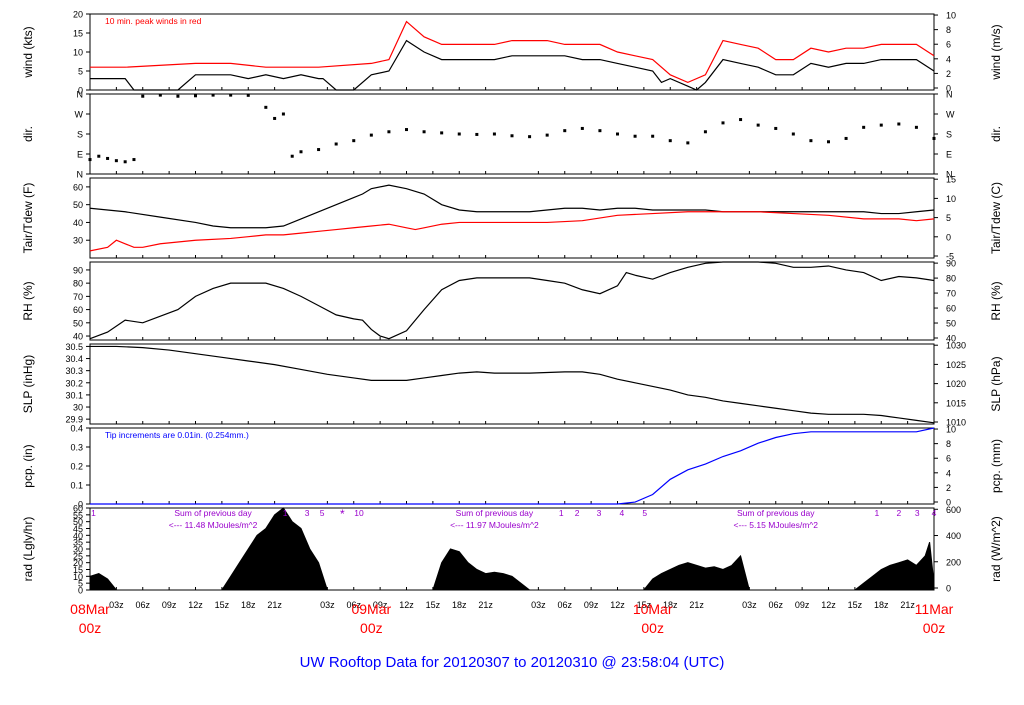  Describe the element at coordinates (953, 510) in the screenshot. I see `radiation-ytick-right-label: 600` at that location.